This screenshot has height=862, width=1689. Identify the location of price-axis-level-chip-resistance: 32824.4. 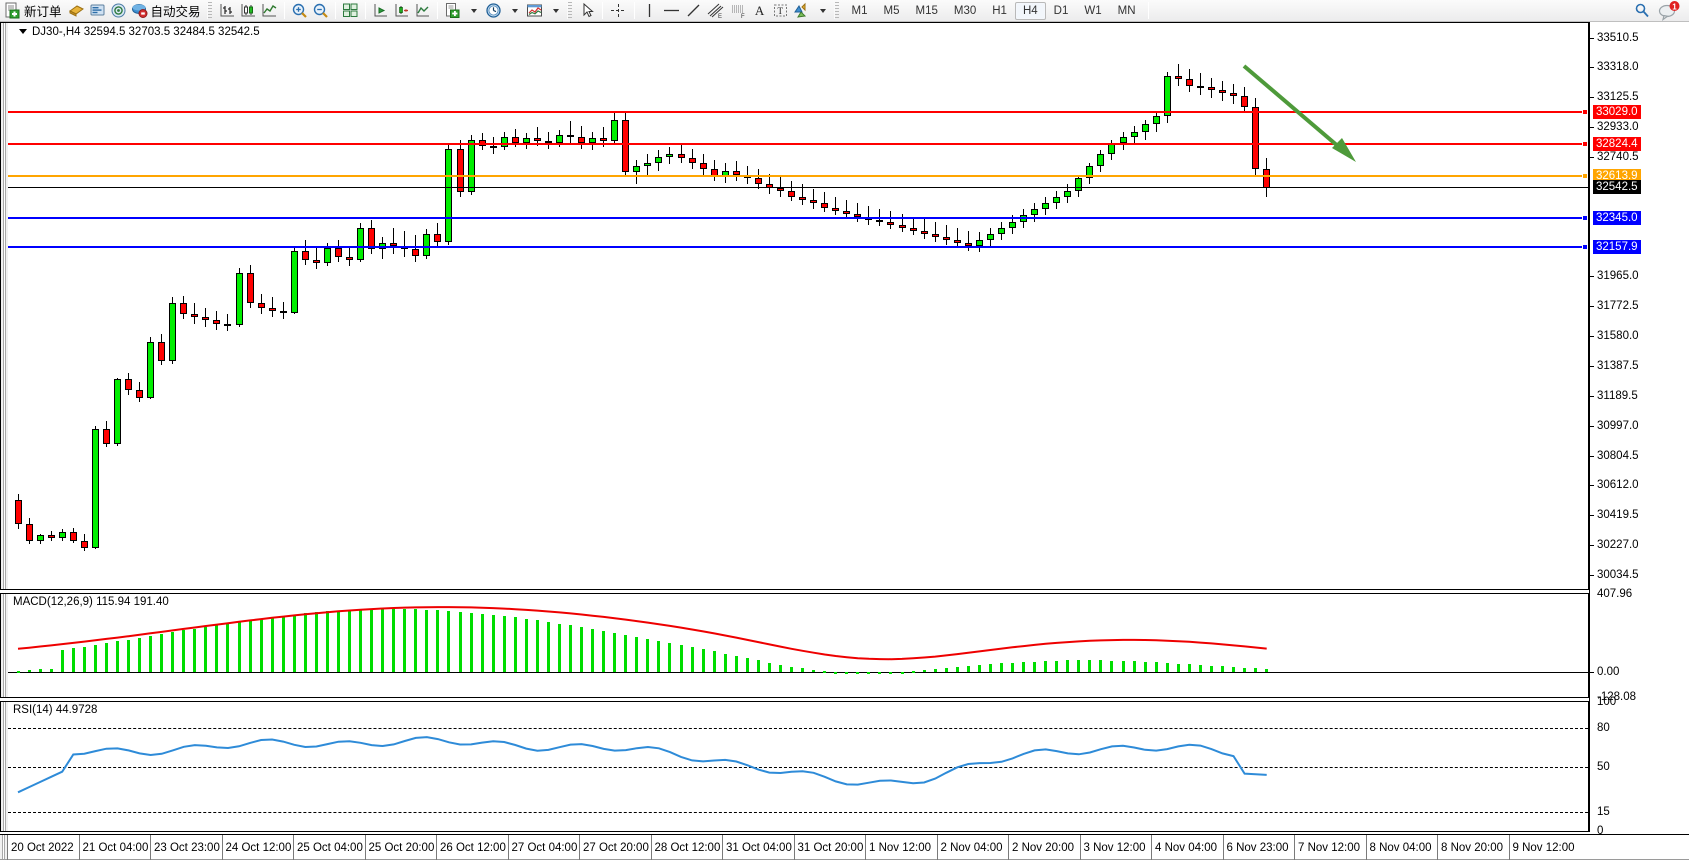
(1617, 143).